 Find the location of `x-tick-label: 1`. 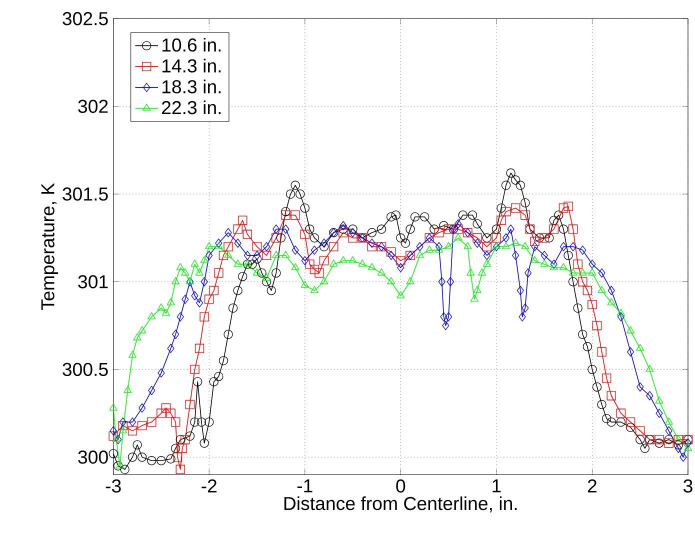

x-tick-label: 1 is located at coordinates (496, 485).